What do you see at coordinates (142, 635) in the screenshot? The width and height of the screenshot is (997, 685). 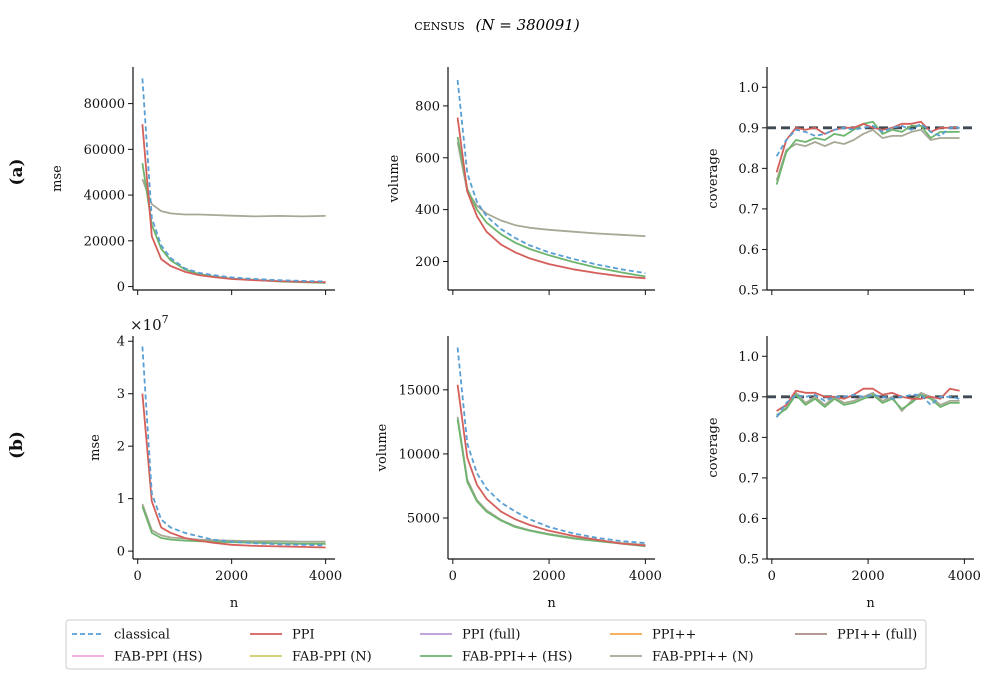 I see `legend-label: classical` at bounding box center [142, 635].